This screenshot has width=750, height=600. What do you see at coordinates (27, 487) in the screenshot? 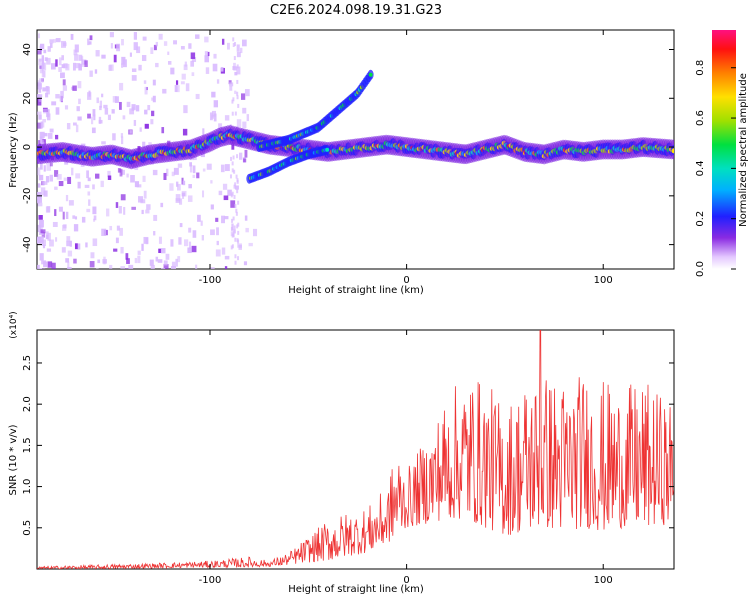
I see `y-tick-label: 1.0` at bounding box center [27, 487].